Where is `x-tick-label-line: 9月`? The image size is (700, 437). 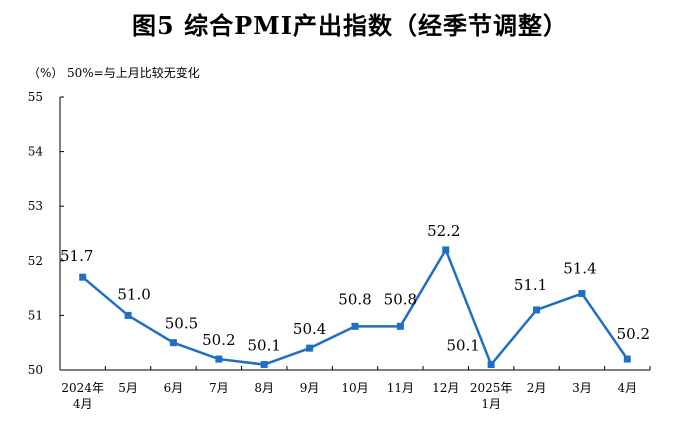 x-tick-label-line: 9月 is located at coordinates (310, 388).